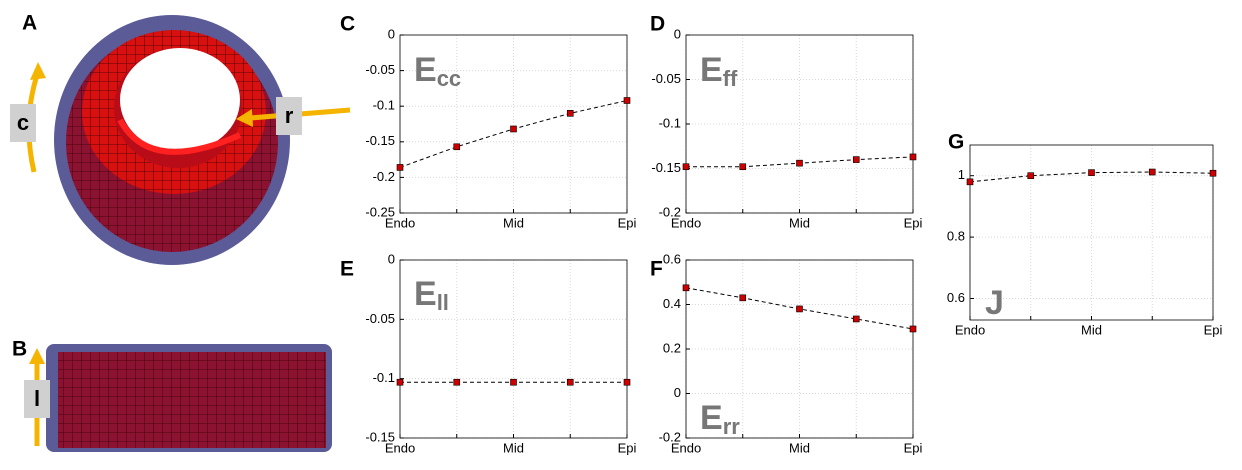 This screenshot has height=470, width=1242. Describe the element at coordinates (443, 302) in the screenshot. I see `title-sub: ll` at that location.